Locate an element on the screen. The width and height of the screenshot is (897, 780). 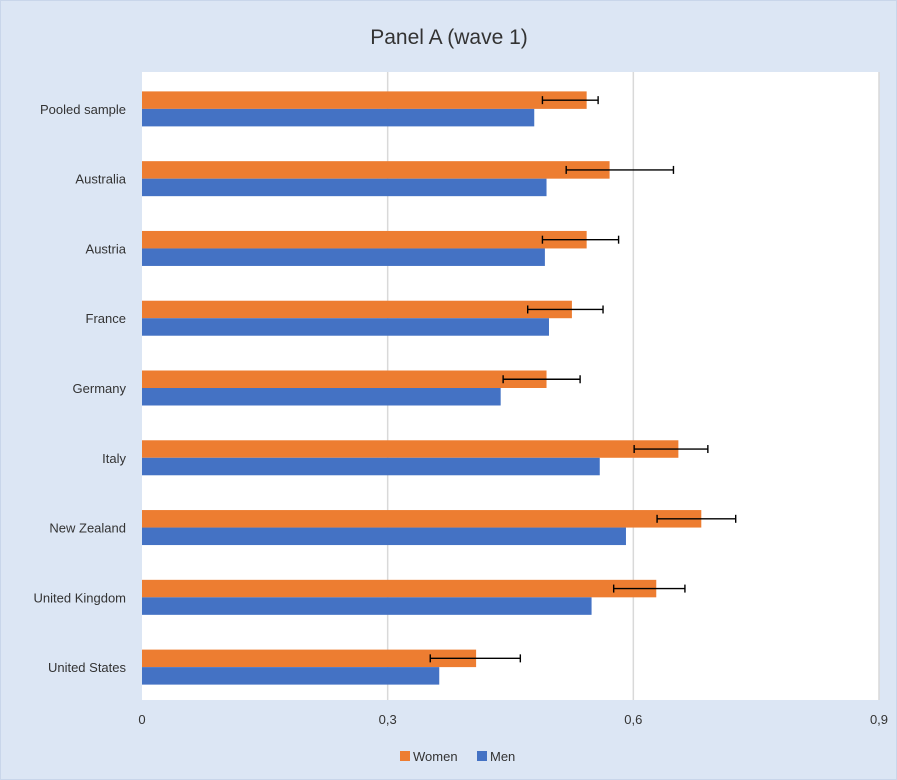
category-label: Pooled sample is located at coordinates (83, 109).